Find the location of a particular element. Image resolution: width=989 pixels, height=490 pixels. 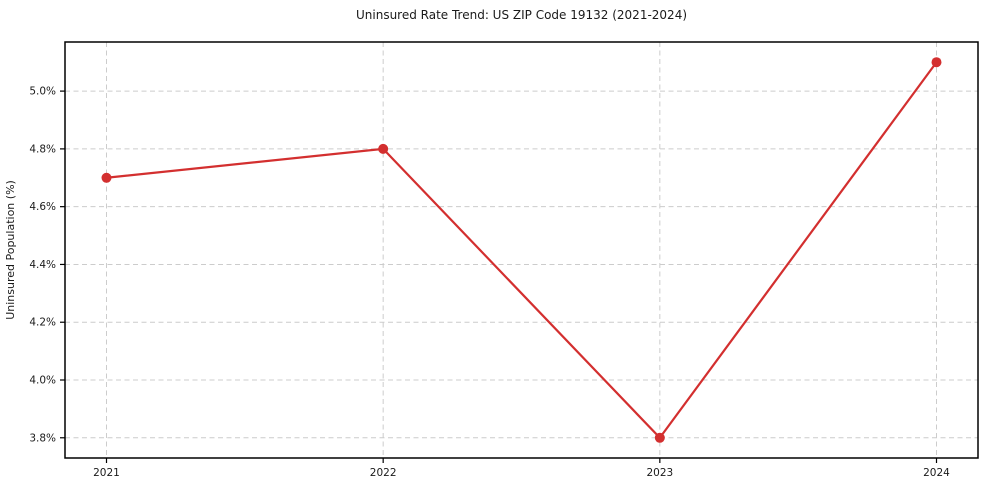

x-tick-label: 2023 is located at coordinates (659, 473).